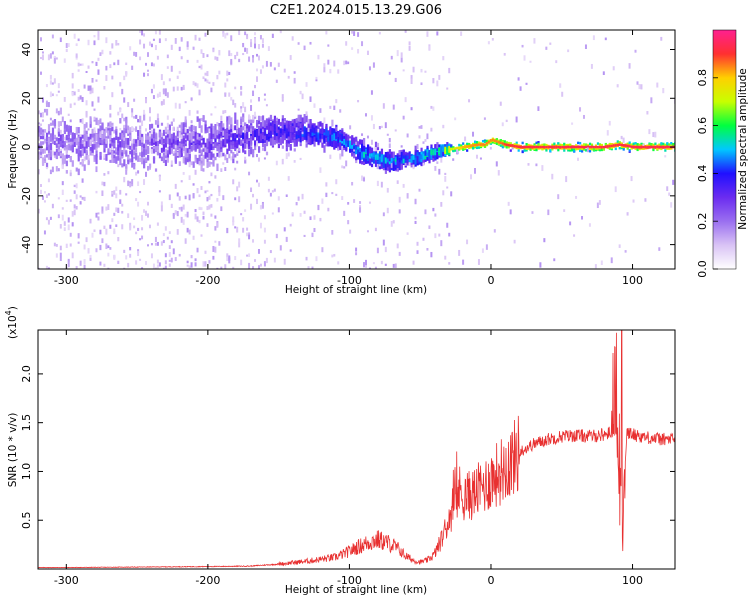 The width and height of the screenshot is (750, 600). I want to click on snr-y-scale-prefix: (x10, so click(13, 327).